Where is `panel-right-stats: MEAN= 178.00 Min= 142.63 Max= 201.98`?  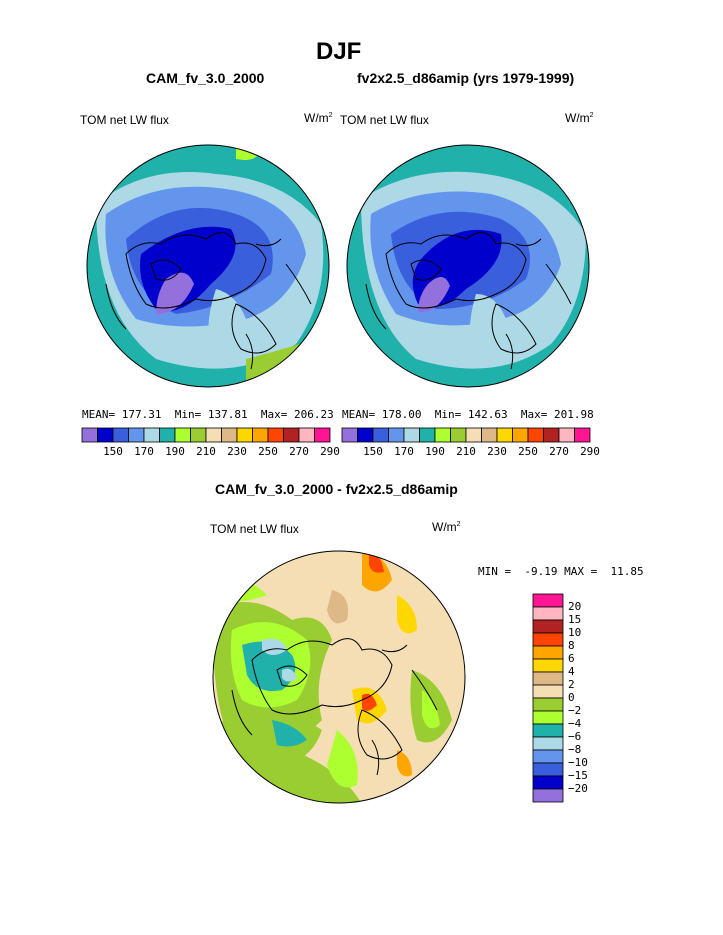
panel-right-stats: MEAN= 178.00 Min= 142.63 Max= 201.98 is located at coordinates (468, 414).